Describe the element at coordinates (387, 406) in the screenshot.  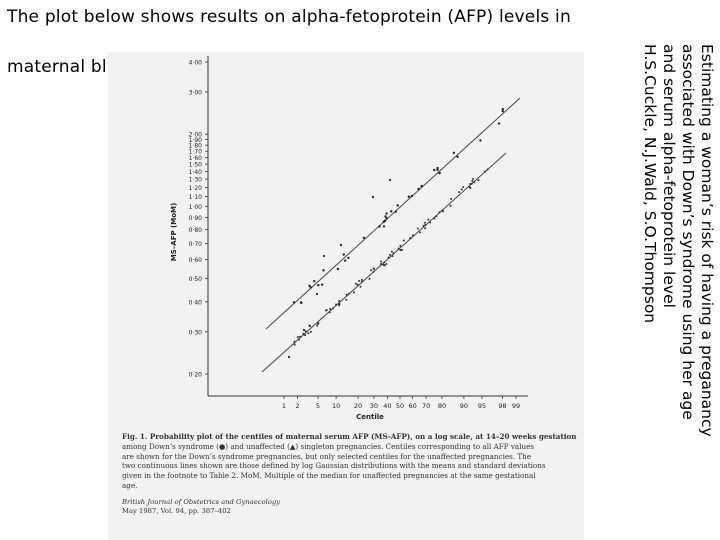
I see `x-tick-label: 40` at that location.